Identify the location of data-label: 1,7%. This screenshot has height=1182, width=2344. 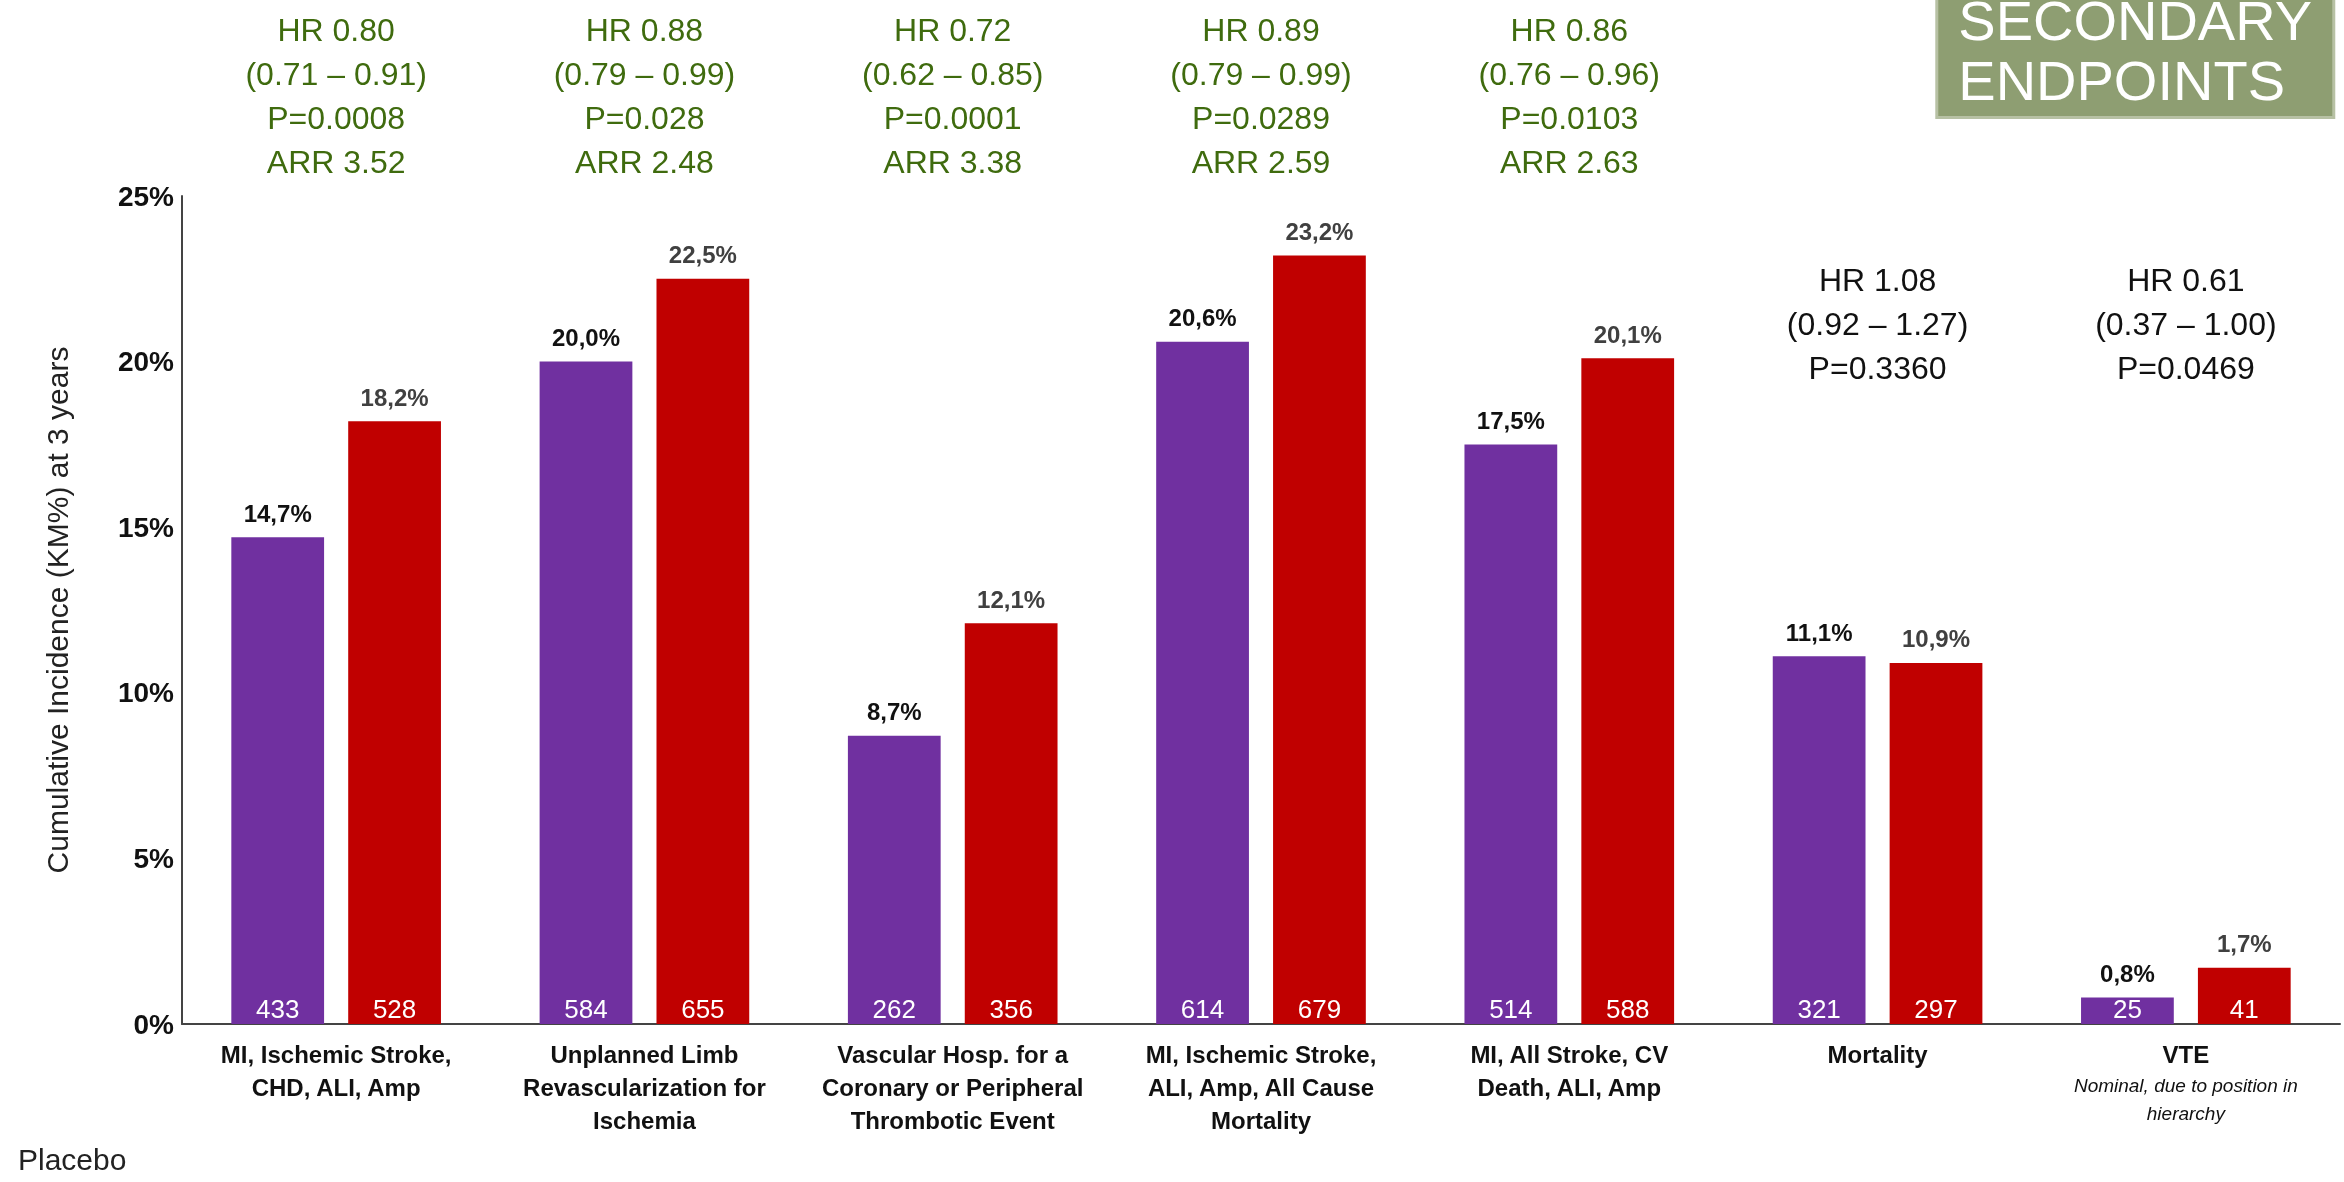
(2244, 944).